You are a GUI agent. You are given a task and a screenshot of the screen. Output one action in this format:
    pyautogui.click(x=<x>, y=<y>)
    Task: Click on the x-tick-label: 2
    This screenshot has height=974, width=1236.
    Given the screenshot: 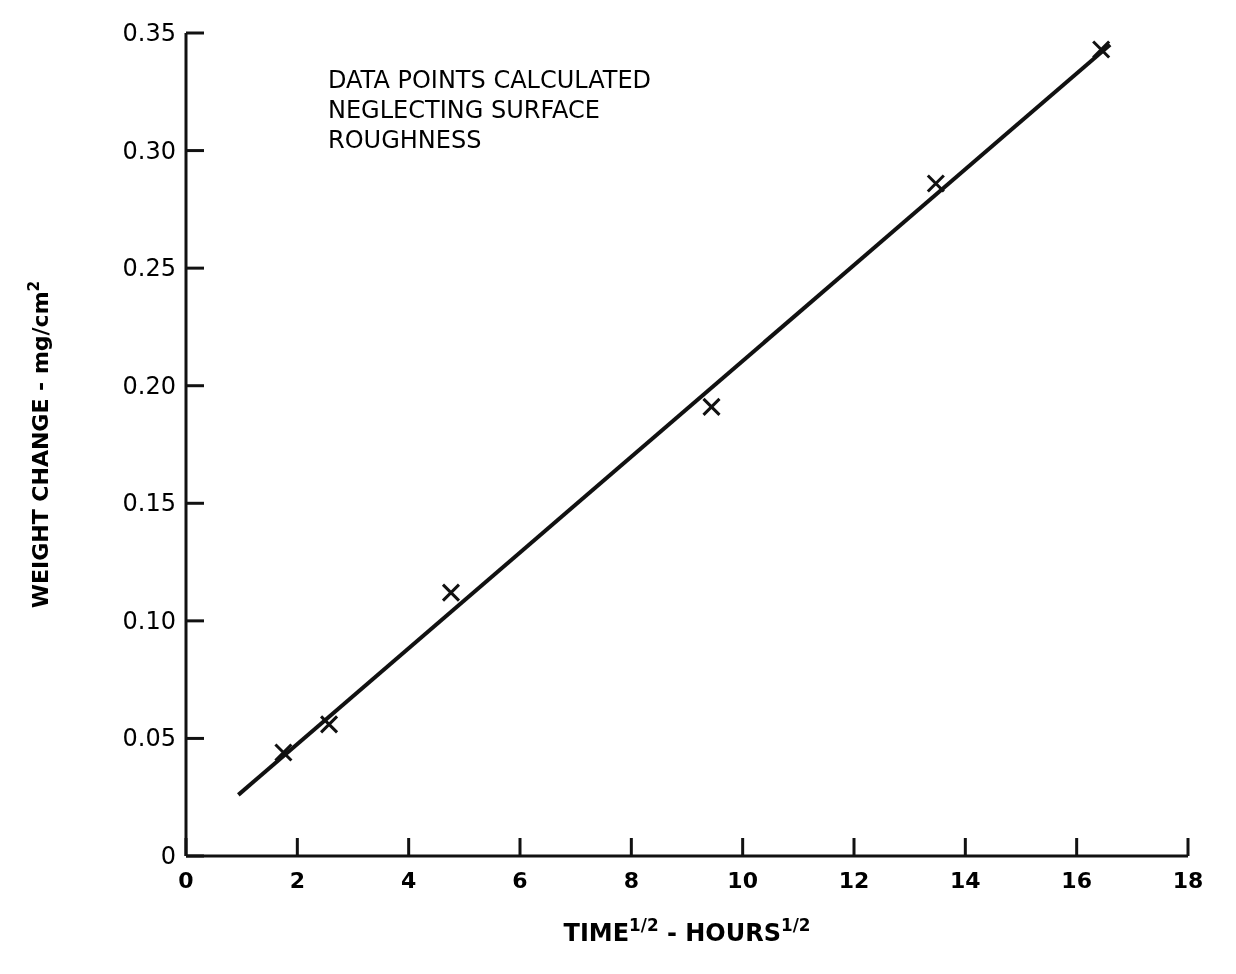 What is the action you would take?
    pyautogui.click(x=297, y=880)
    